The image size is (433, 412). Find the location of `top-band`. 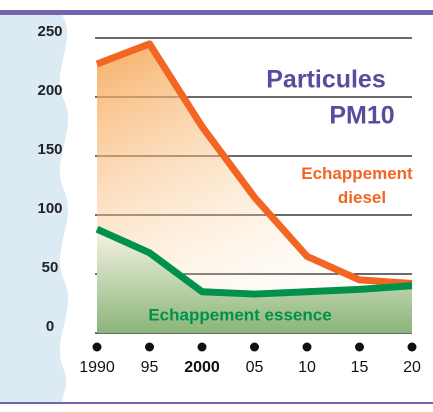

top-band is located at coordinates (216, 12).